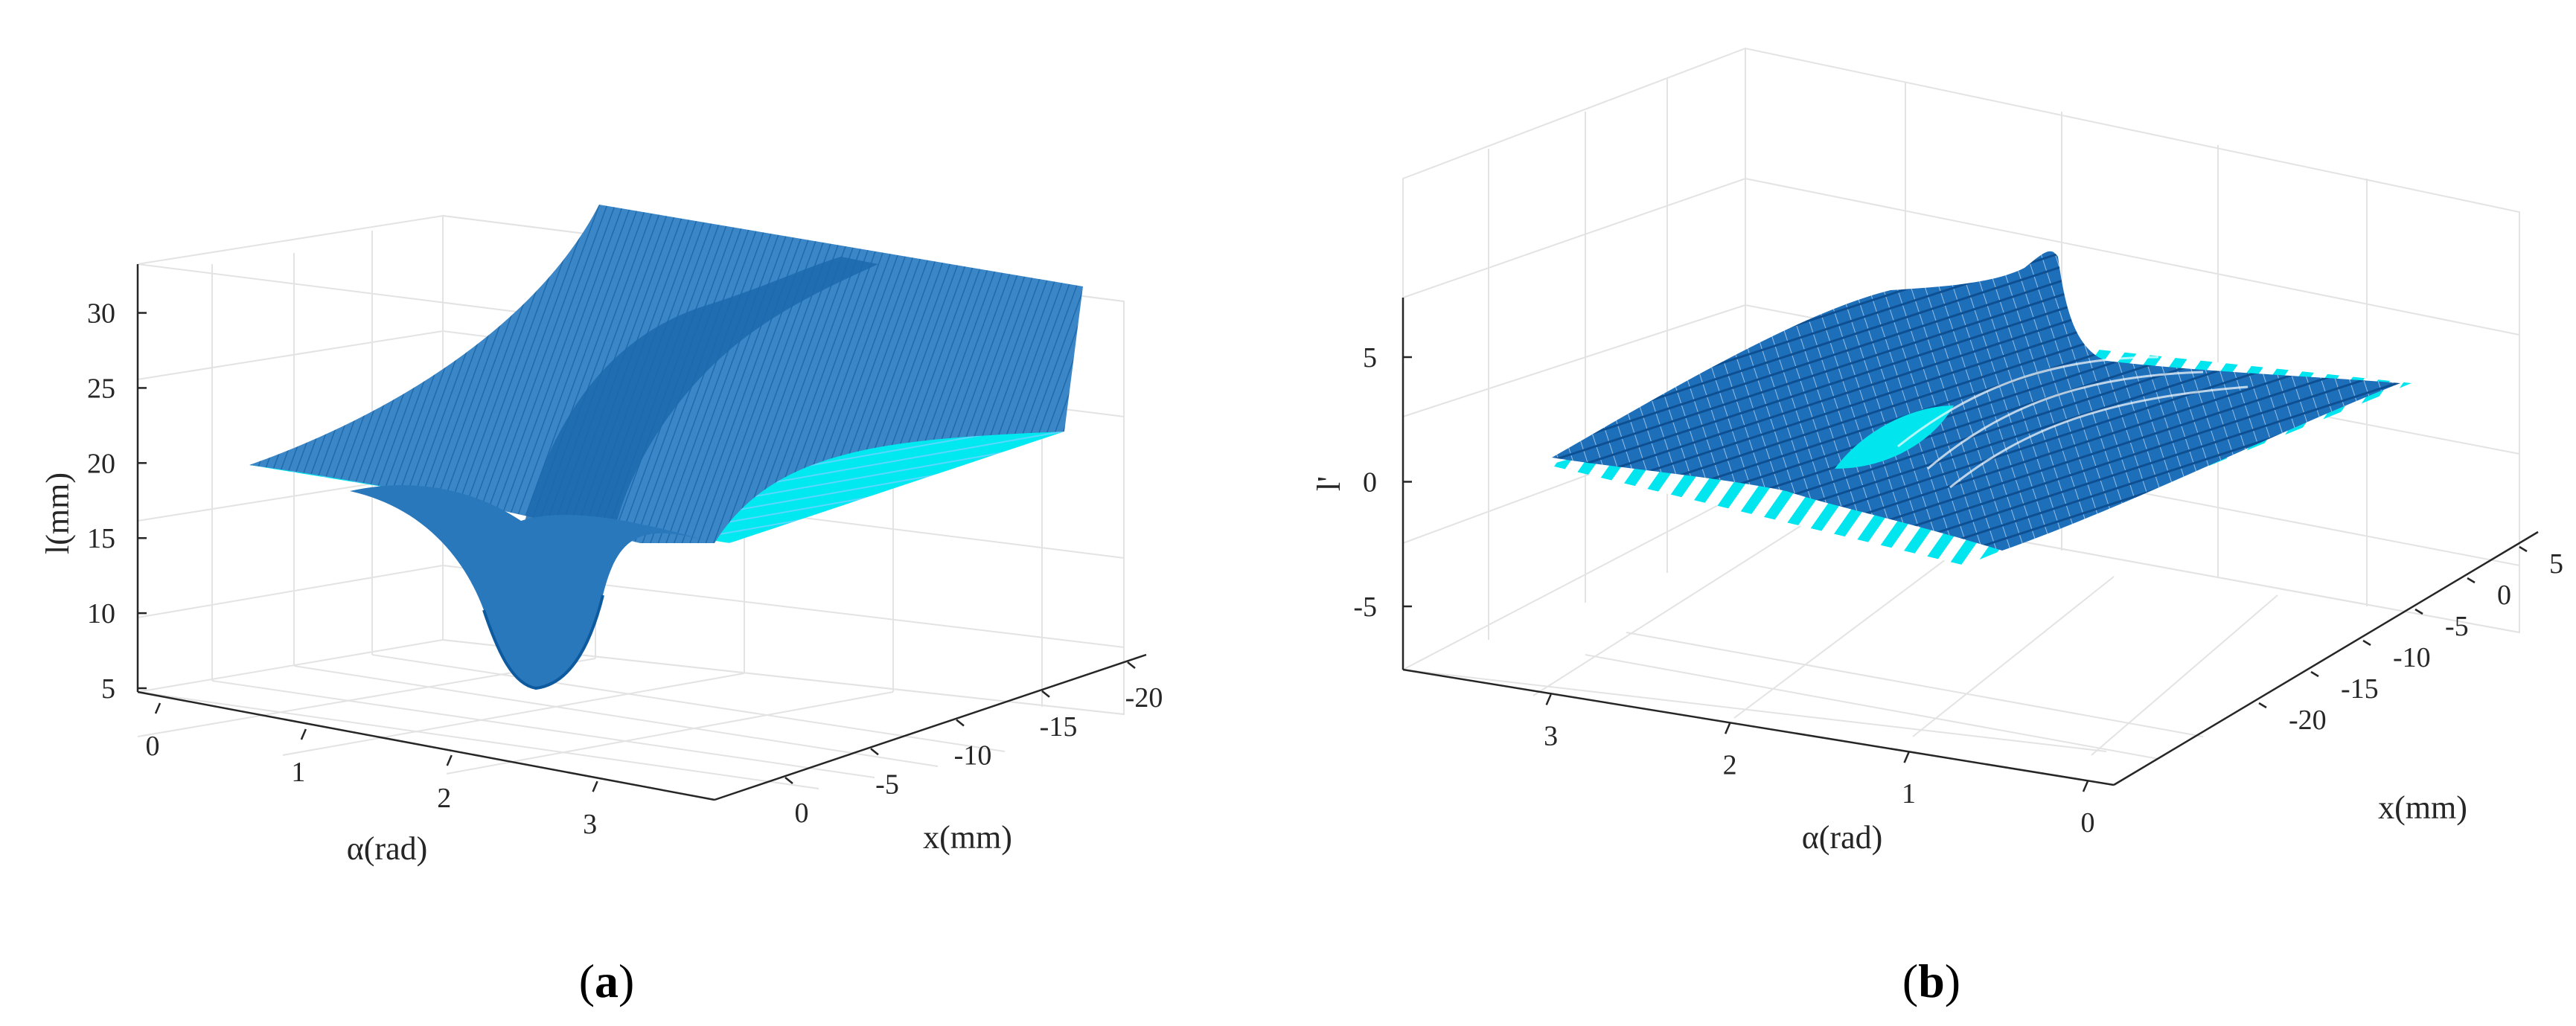 The width and height of the screenshot is (2576, 1026). Describe the element at coordinates (2422, 808) in the screenshot. I see `x-axis-label-b: x(mm)` at that location.